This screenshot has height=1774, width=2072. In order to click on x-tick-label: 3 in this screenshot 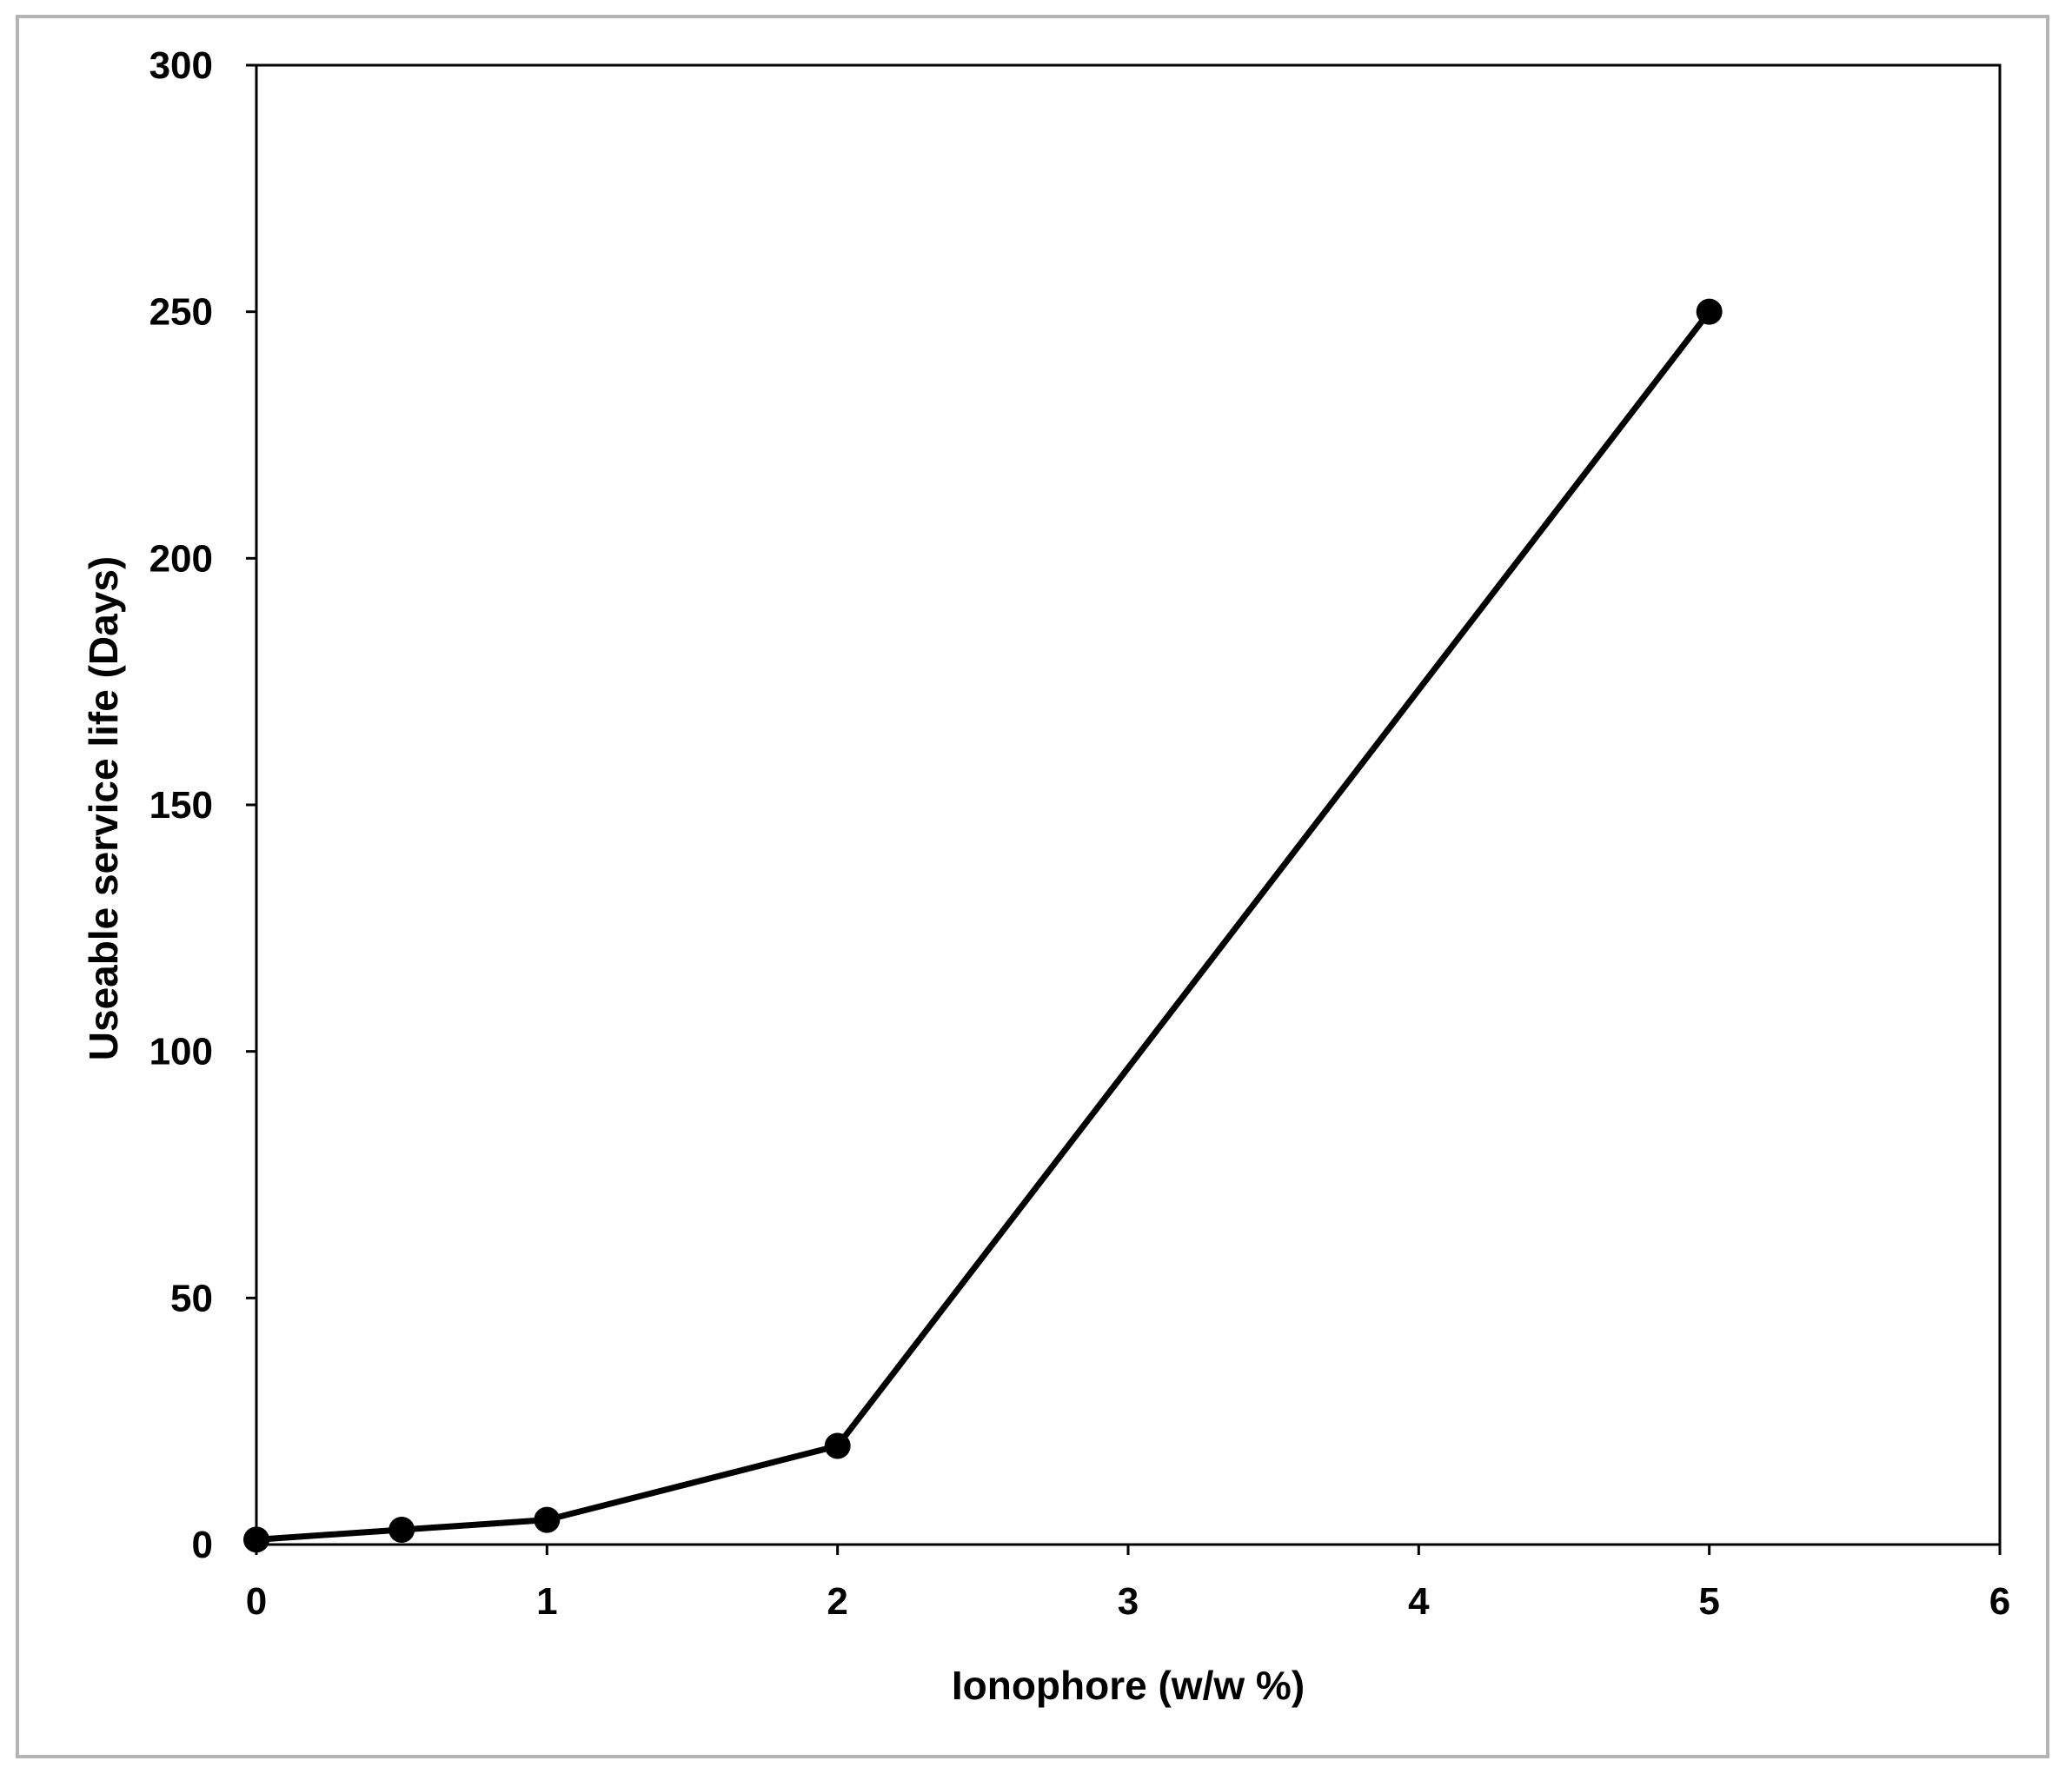, I will do `click(1128, 1602)`.